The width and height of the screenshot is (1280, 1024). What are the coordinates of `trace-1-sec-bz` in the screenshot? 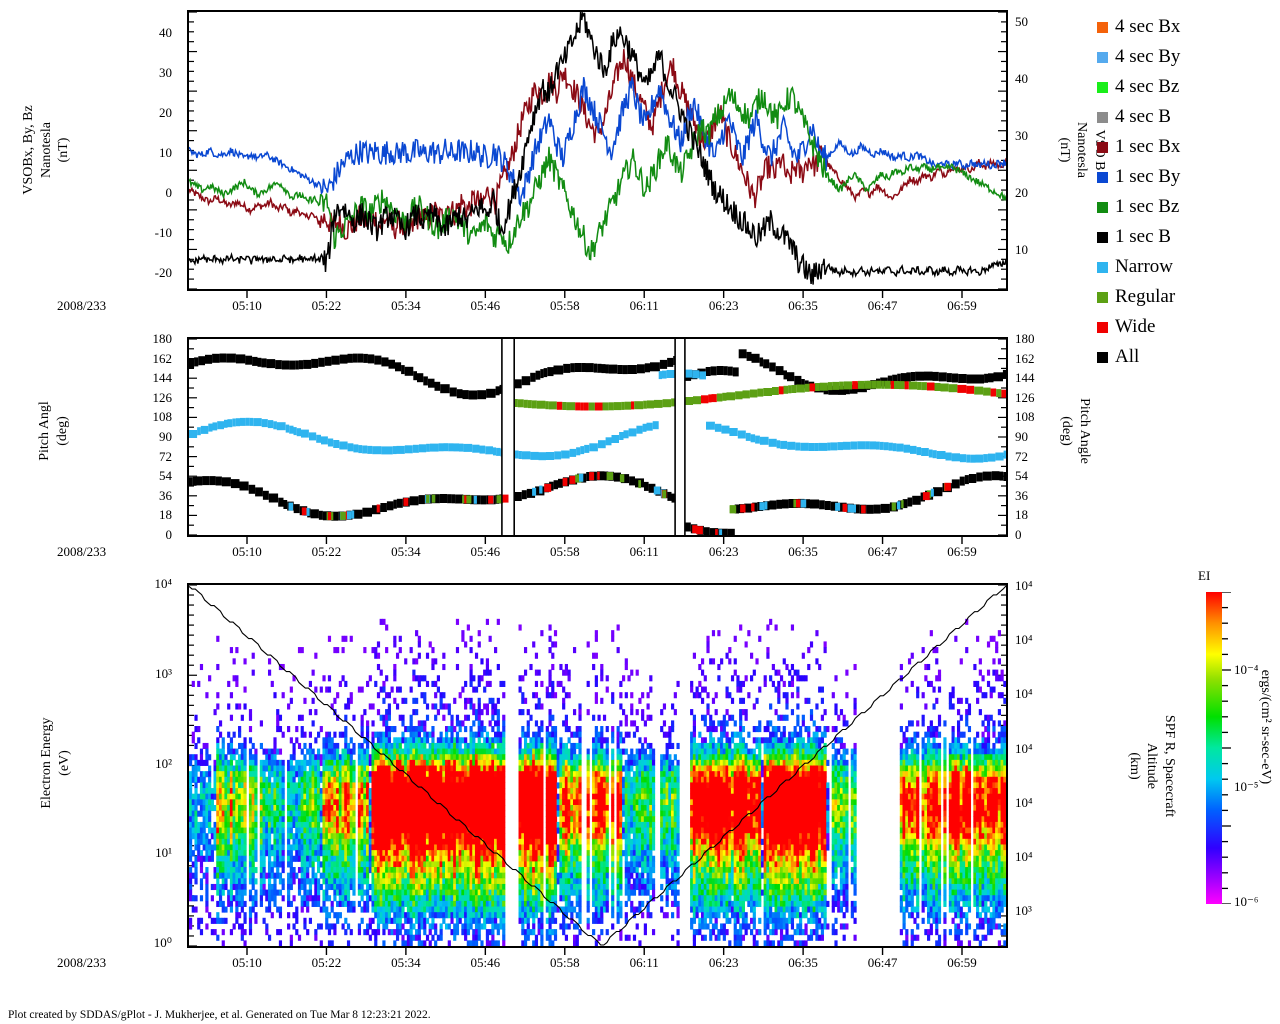 It's located at (597, 173).